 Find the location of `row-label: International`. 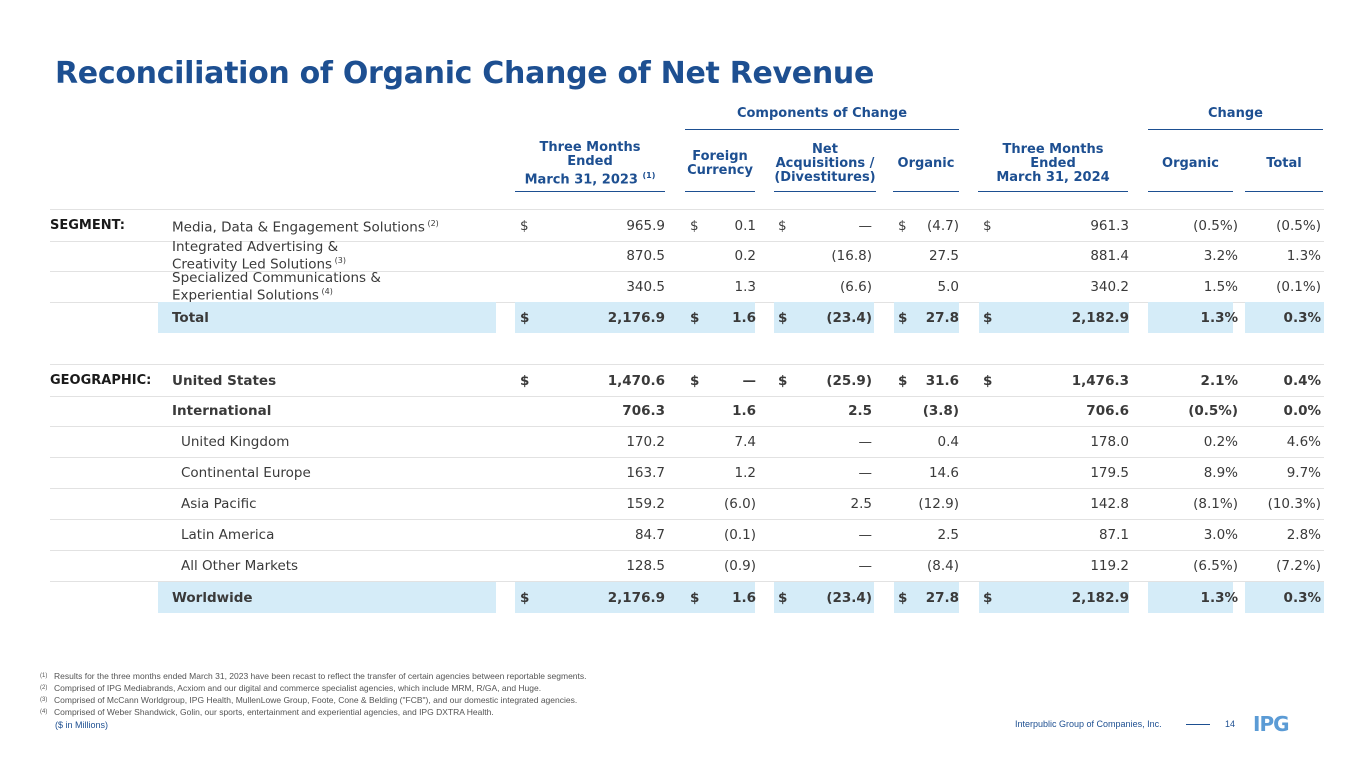

row-label: International is located at coordinates (222, 410).